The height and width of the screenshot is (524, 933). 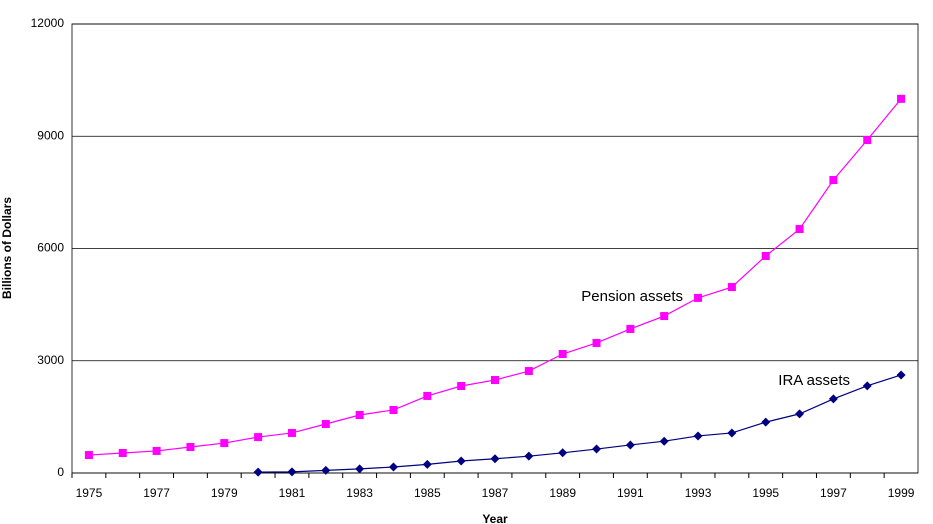 I want to click on x-tick-label: 1975, so click(x=89, y=493).